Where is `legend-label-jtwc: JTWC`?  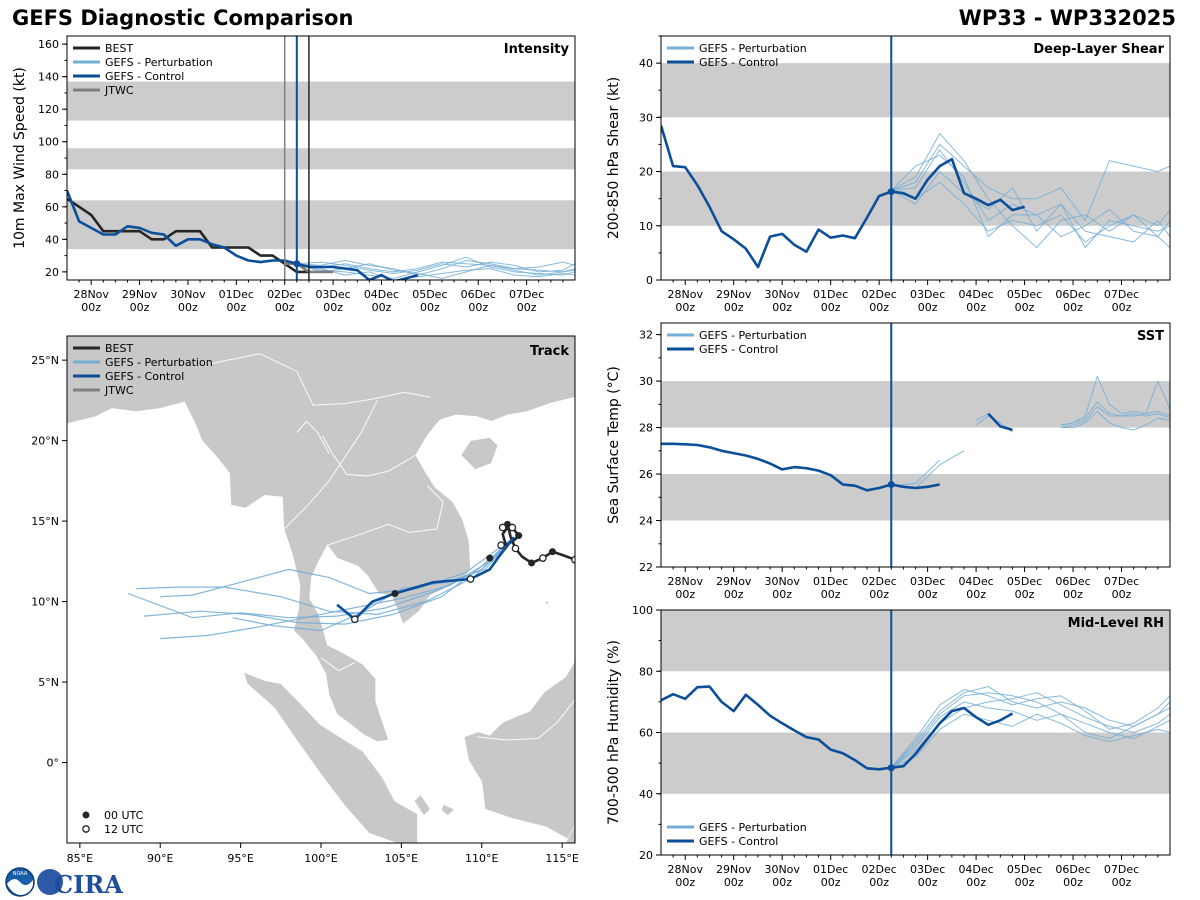
legend-label-jtwc: JTWC is located at coordinates (119, 90).